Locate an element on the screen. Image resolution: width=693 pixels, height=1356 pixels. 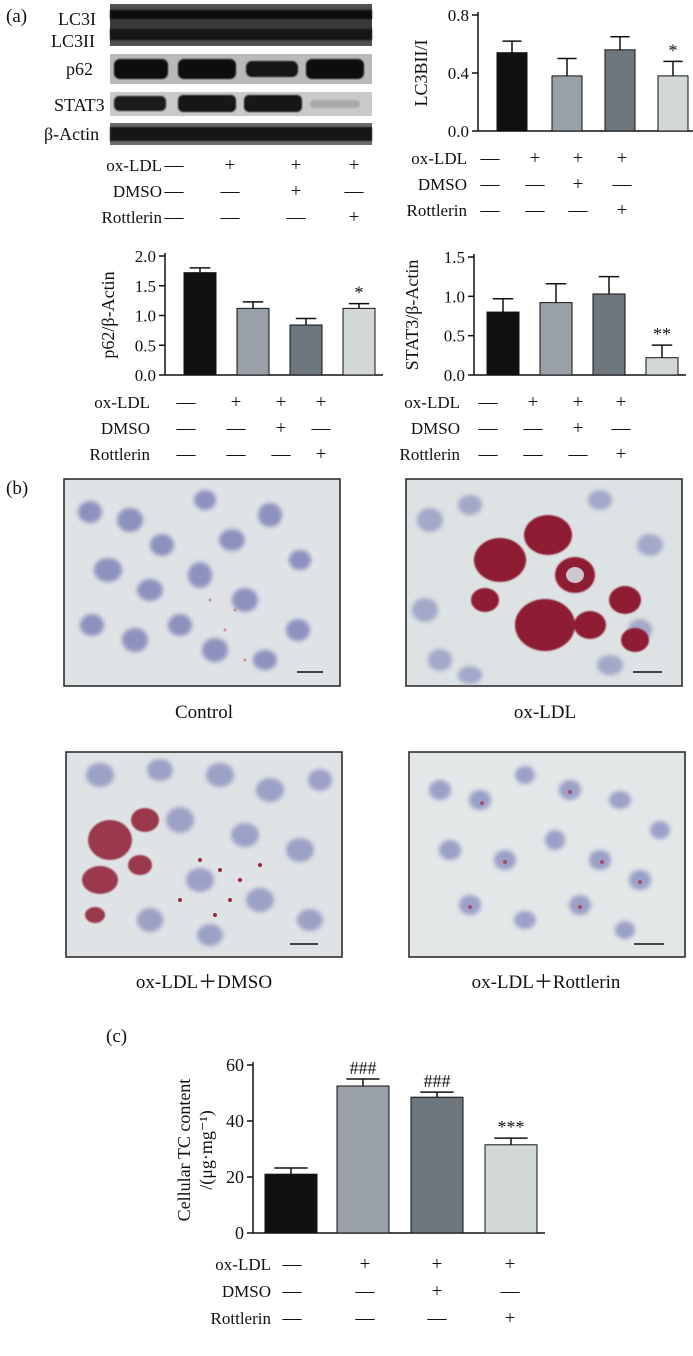
lc3b-condition-label: DMSO is located at coordinates (442, 184).